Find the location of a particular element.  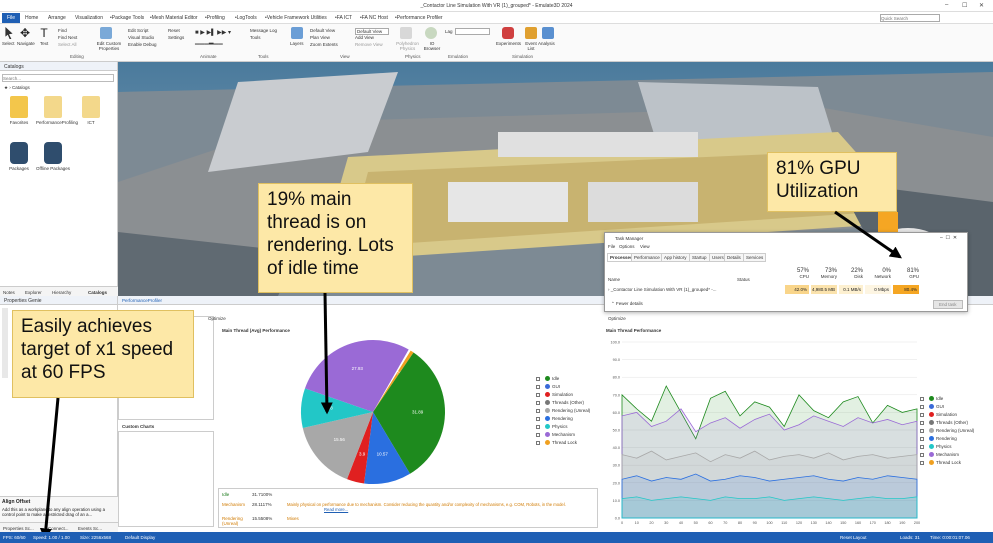

text-icon: T is located at coordinates (44, 33).